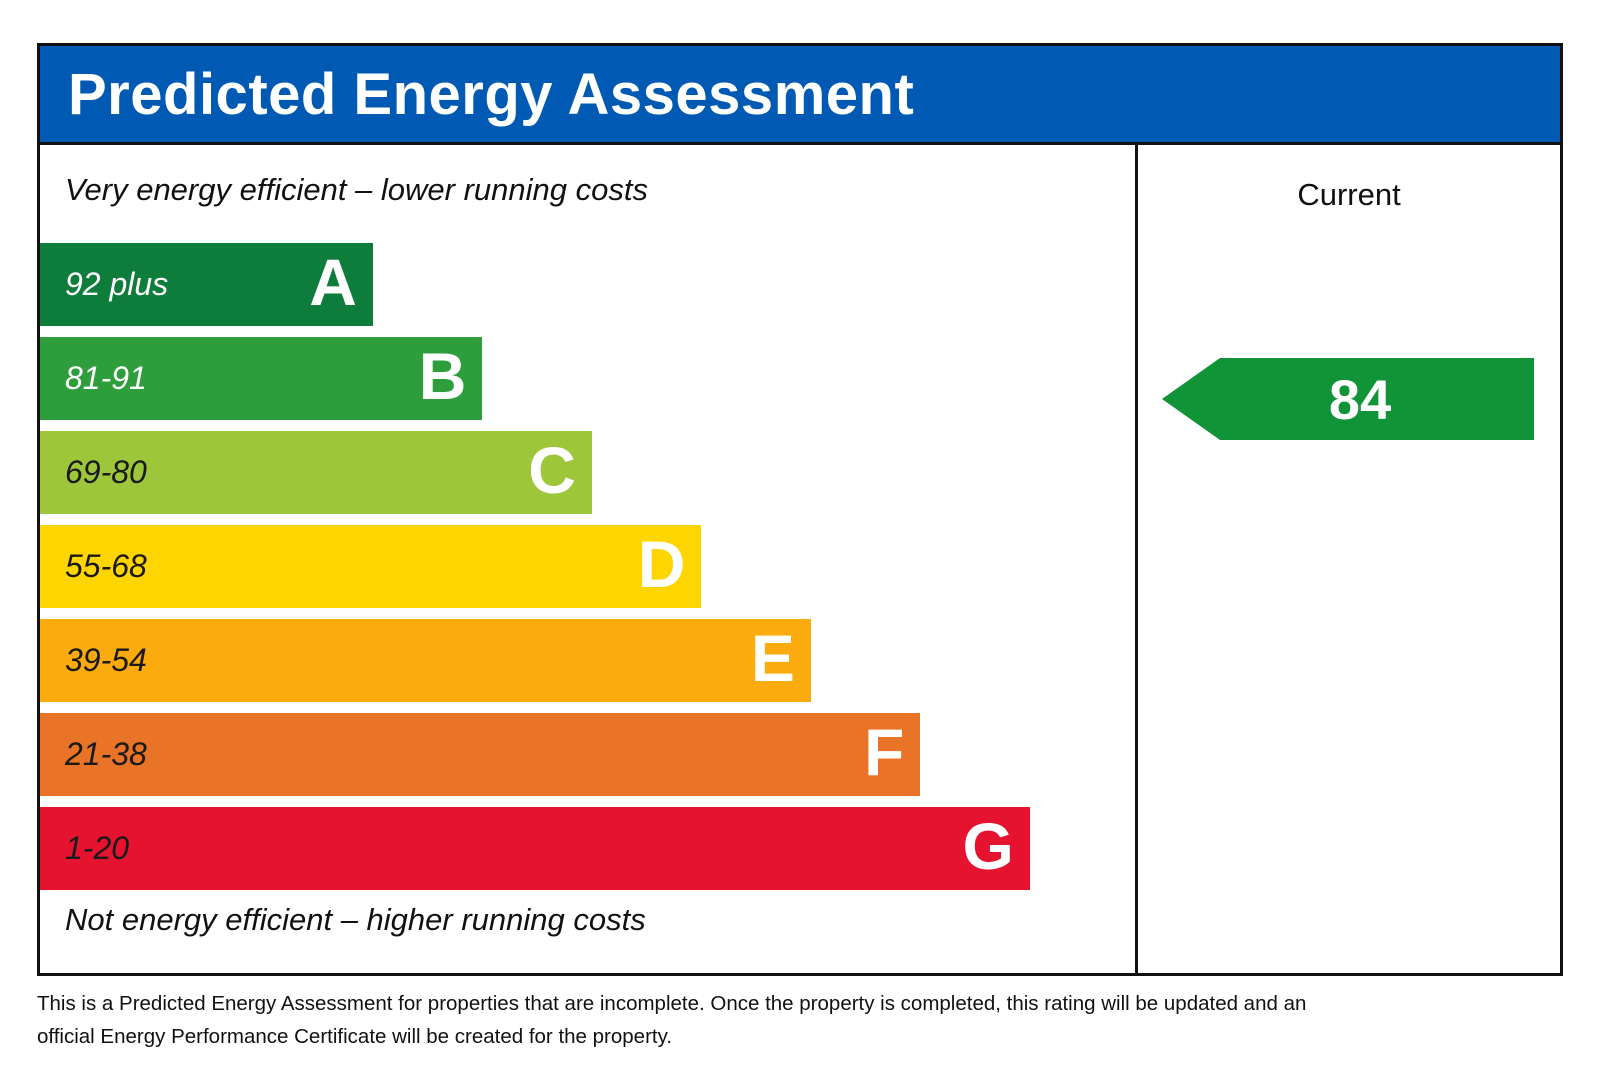  Describe the element at coordinates (106, 566) in the screenshot. I see `band-d-range: 55-68` at that location.